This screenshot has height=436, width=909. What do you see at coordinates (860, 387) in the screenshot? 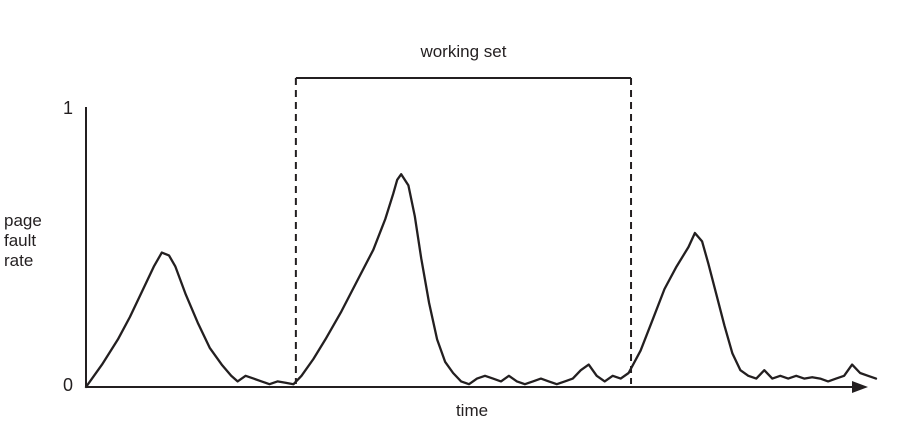
I see `x-axis-arrowhead` at bounding box center [860, 387].